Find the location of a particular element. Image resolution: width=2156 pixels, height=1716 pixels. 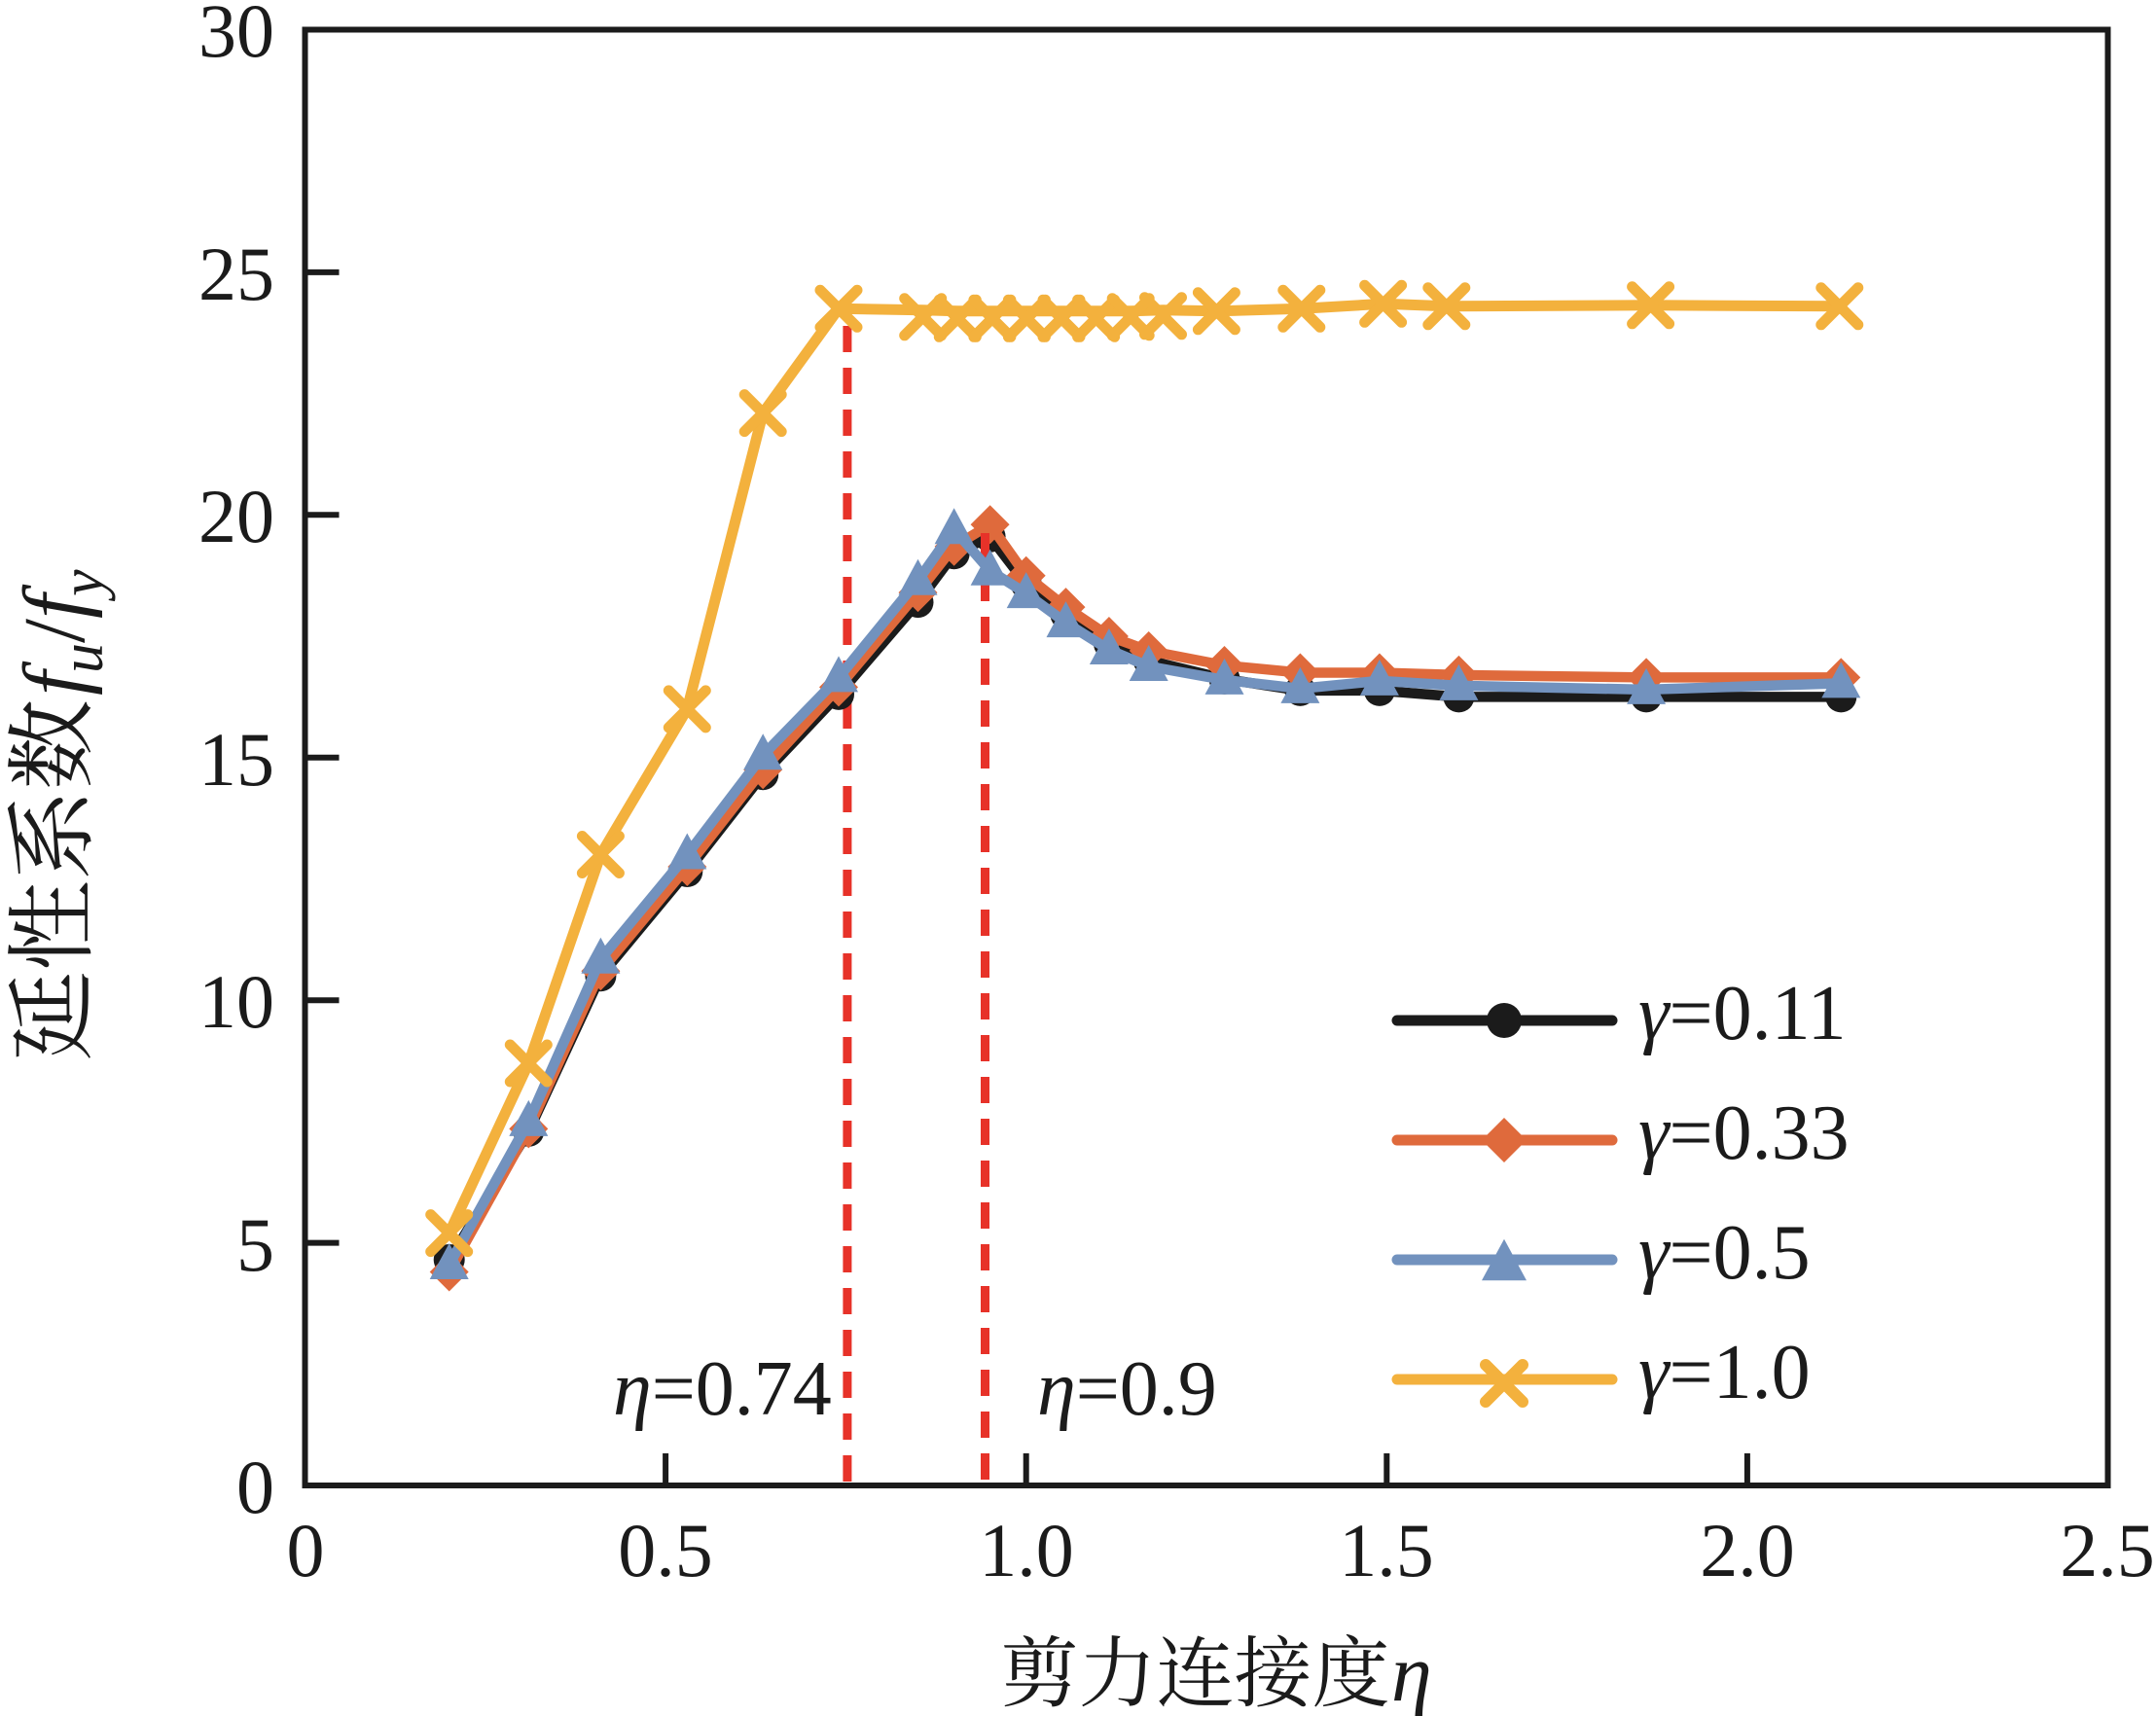

svg-text: η=0.74 is located at coordinates (722, 1389).